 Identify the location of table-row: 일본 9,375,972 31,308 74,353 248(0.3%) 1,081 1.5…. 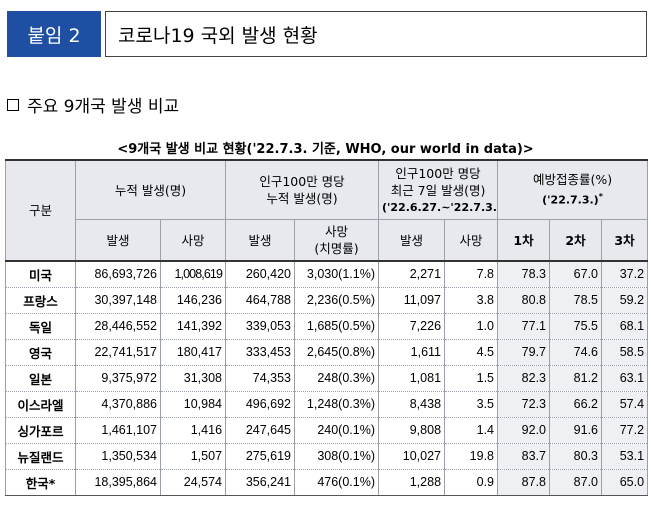
(327, 378).